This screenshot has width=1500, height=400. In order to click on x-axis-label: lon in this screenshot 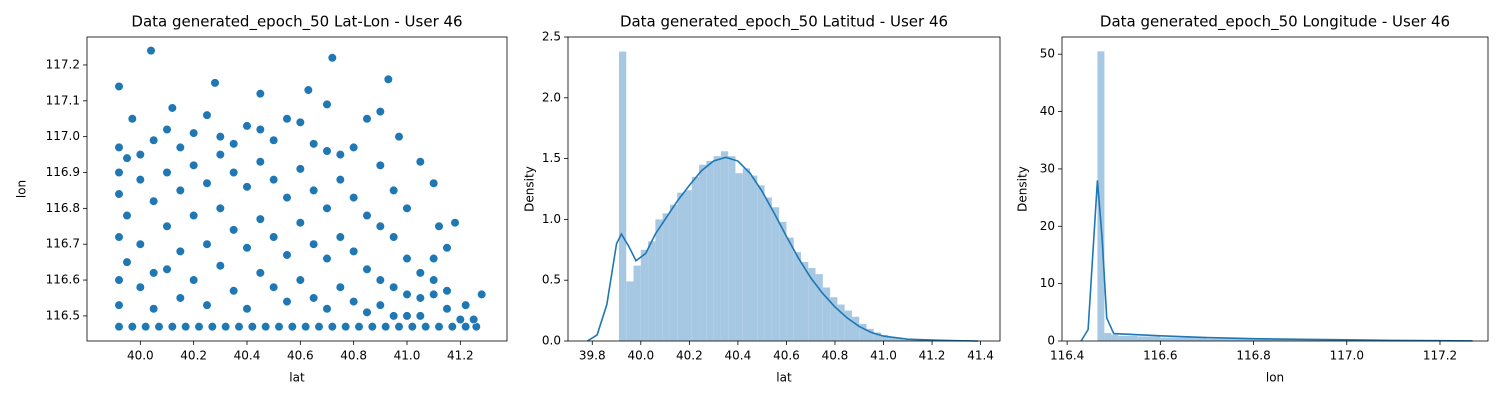, I will do `click(1275, 378)`.